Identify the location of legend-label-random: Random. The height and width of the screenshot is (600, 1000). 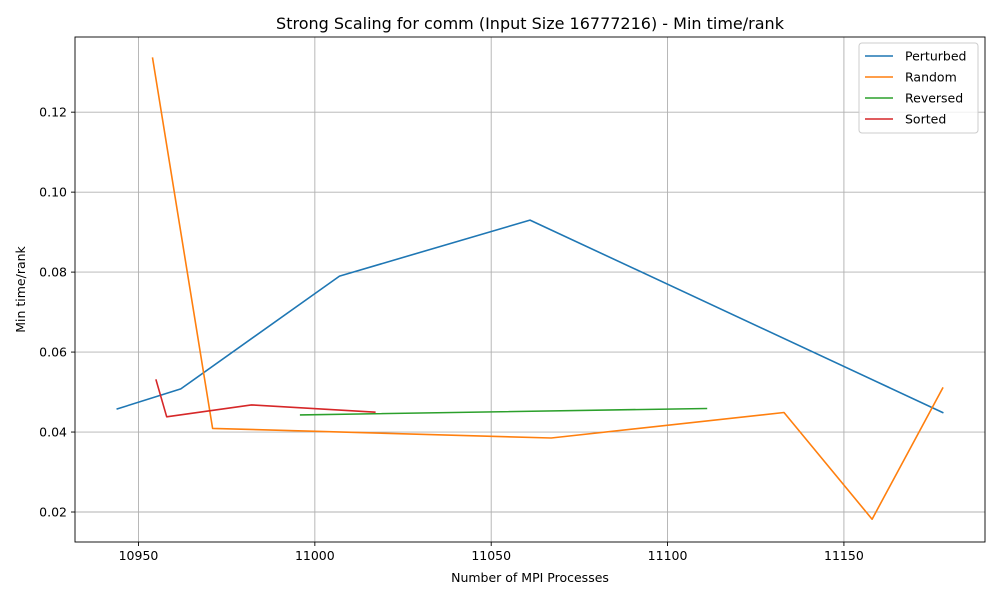
(931, 77).